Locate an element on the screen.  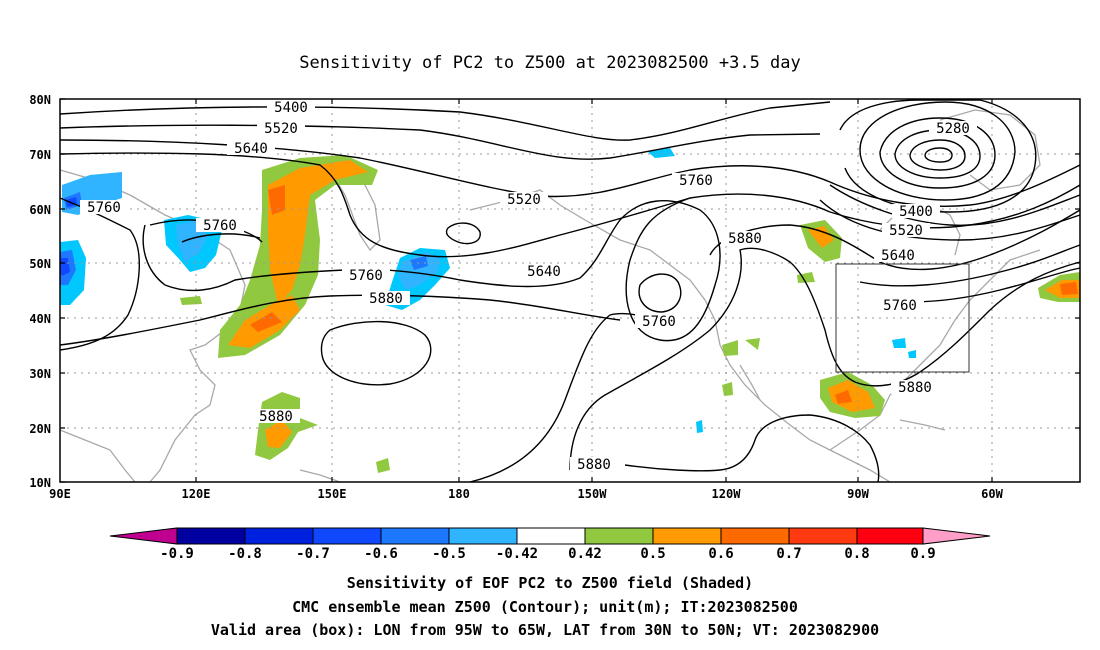
colorbar-low-triangle is located at coordinates (143, 536).